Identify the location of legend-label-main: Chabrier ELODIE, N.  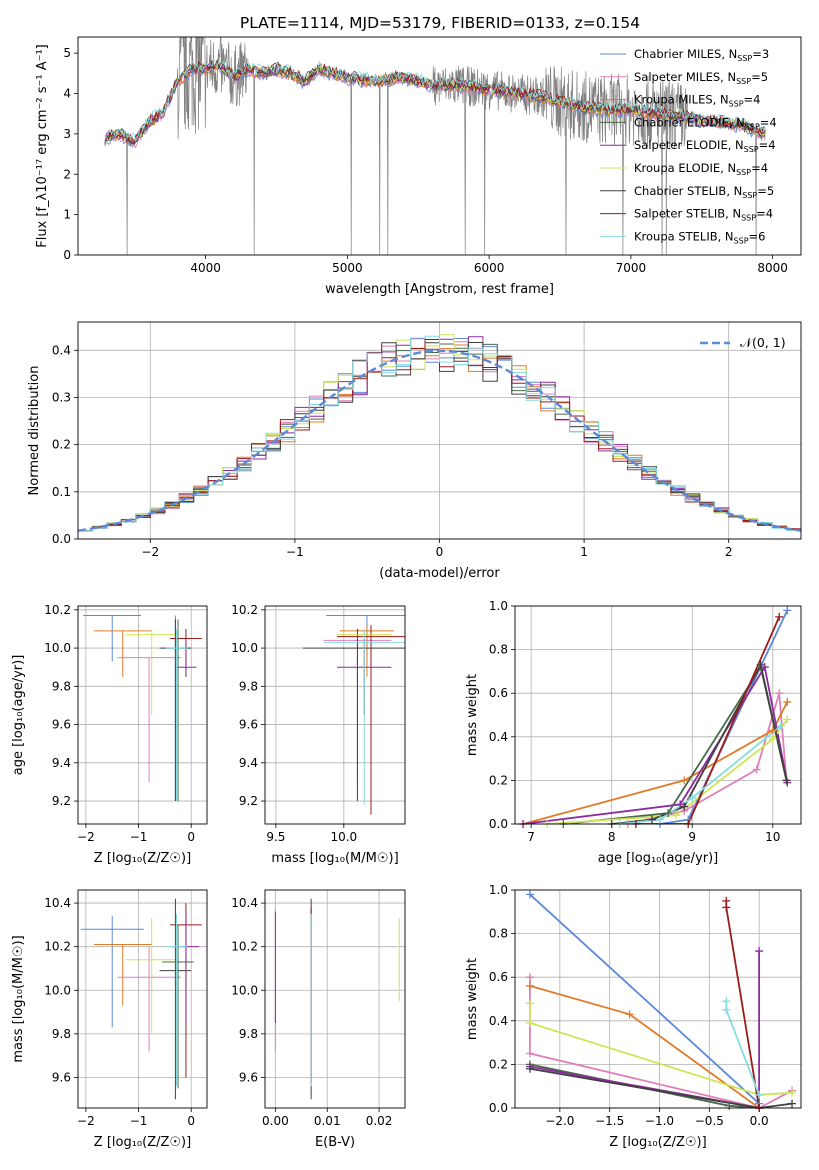
(689, 122).